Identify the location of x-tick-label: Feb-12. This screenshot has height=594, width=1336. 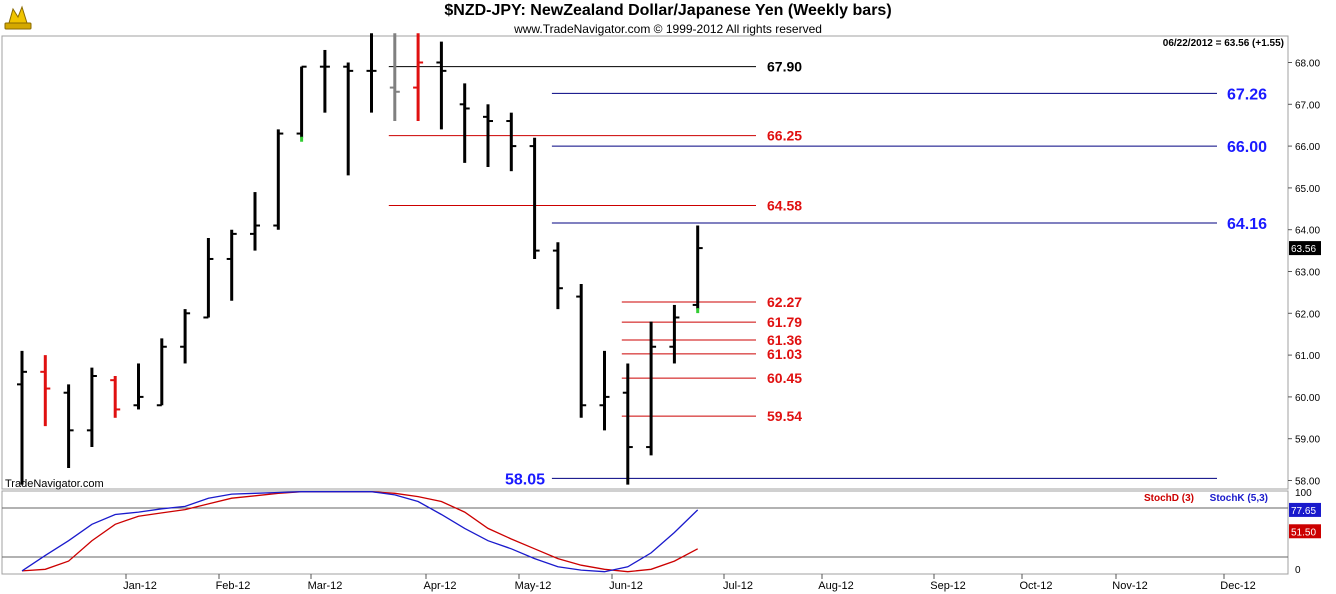
(233, 586).